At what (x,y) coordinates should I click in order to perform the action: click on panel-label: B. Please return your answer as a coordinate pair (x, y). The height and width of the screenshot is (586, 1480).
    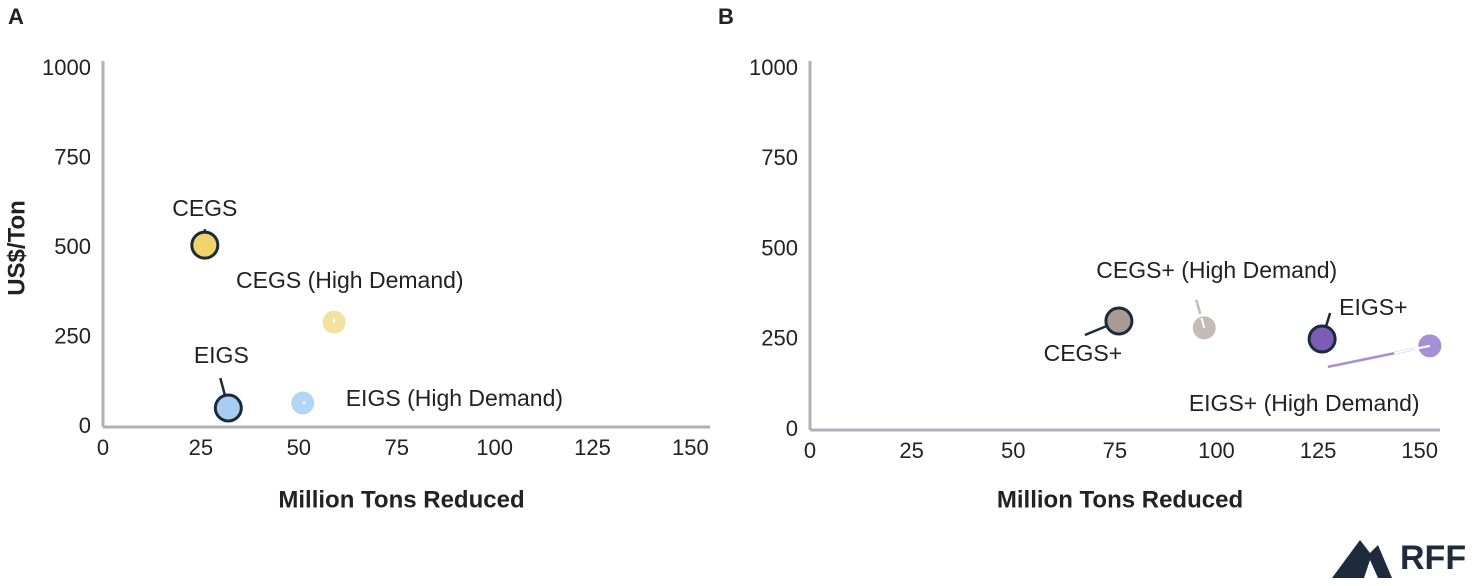
    Looking at the image, I should click on (726, 16).